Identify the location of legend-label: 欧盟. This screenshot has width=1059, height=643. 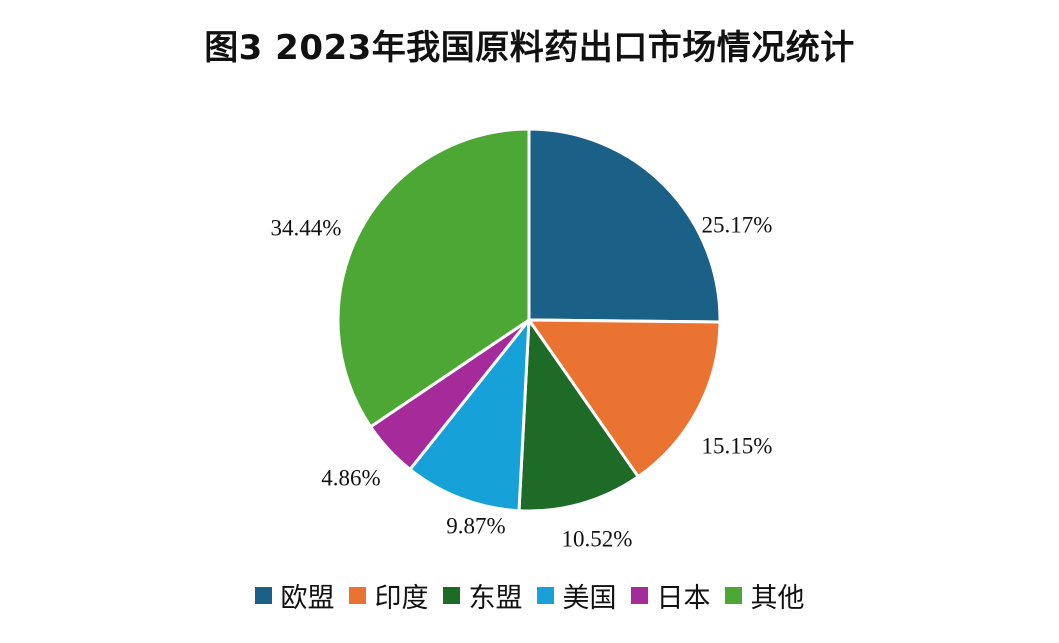
(307, 598).